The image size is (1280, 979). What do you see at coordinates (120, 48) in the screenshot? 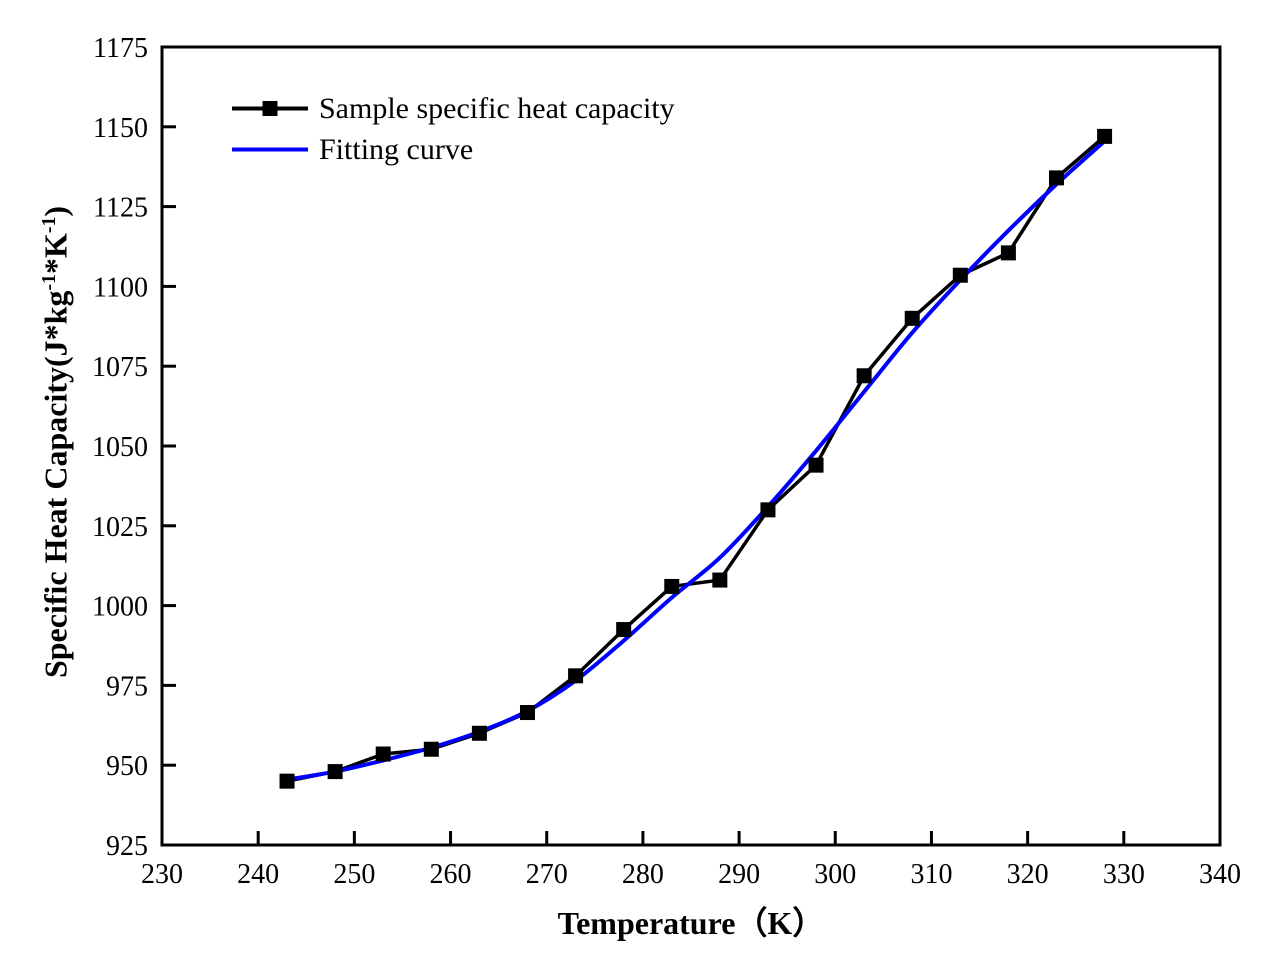
I see `y-tick-label: 1175` at bounding box center [120, 48].